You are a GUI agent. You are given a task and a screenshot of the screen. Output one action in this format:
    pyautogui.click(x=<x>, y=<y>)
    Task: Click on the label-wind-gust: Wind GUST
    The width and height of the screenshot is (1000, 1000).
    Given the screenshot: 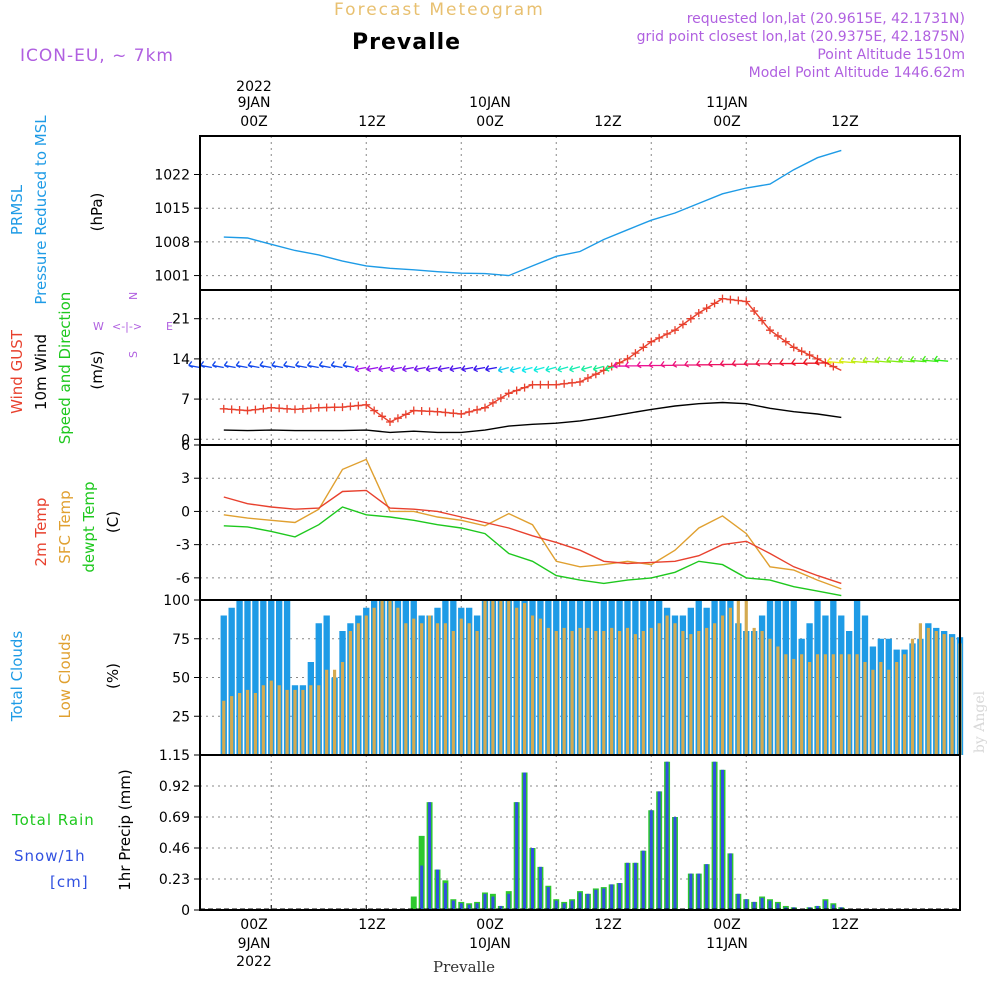 What is the action you would take?
    pyautogui.click(x=17, y=371)
    